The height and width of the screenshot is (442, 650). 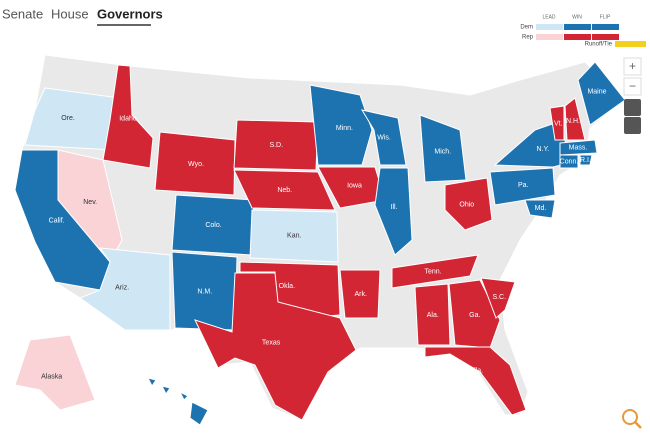 What do you see at coordinates (90, 202) in the screenshot?
I see `state-label: Nev.` at bounding box center [90, 202].